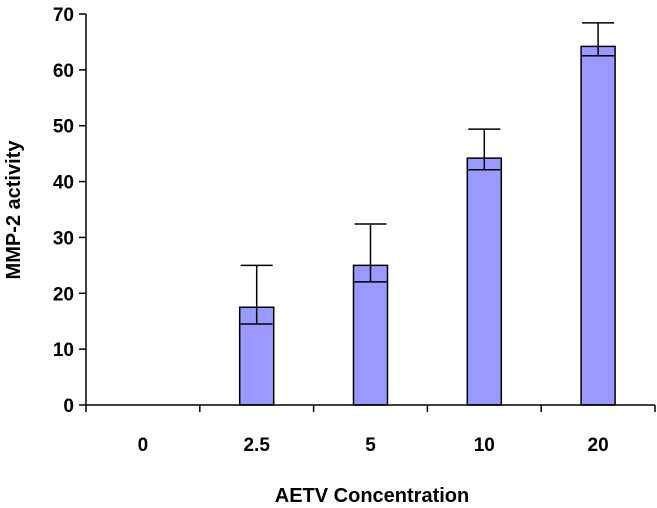 Image resolution: width=657 pixels, height=508 pixels. What do you see at coordinates (484, 445) in the screenshot?
I see `x-tick-label-10: 10` at bounding box center [484, 445].